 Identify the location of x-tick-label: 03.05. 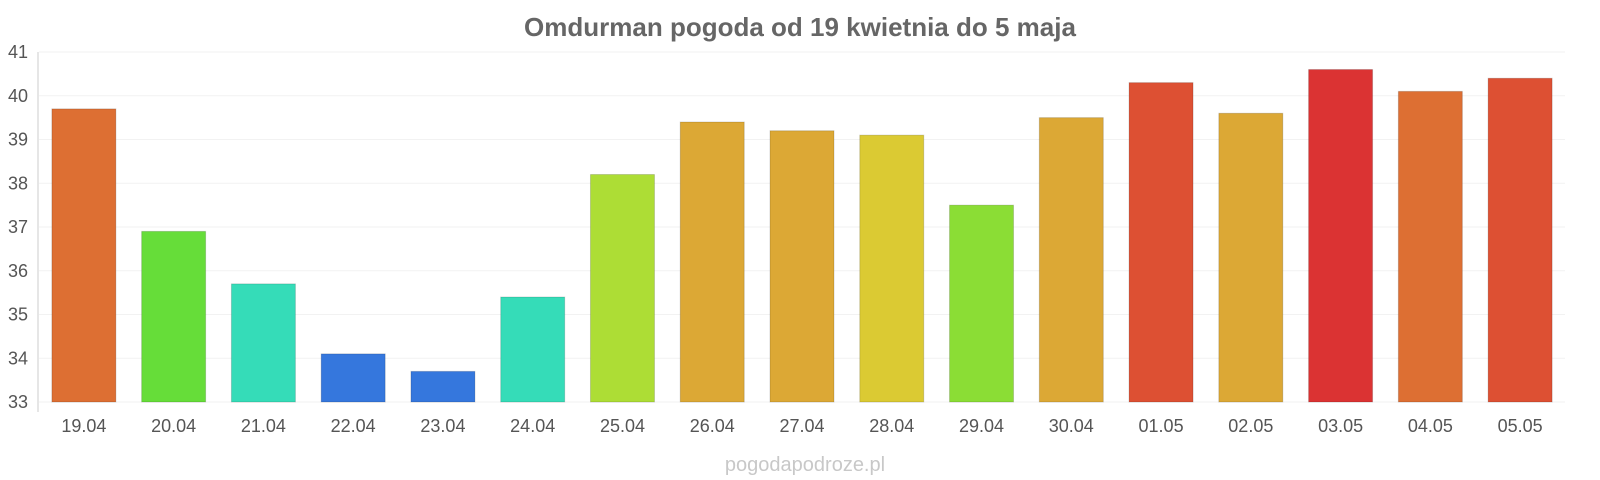
(1340, 426).